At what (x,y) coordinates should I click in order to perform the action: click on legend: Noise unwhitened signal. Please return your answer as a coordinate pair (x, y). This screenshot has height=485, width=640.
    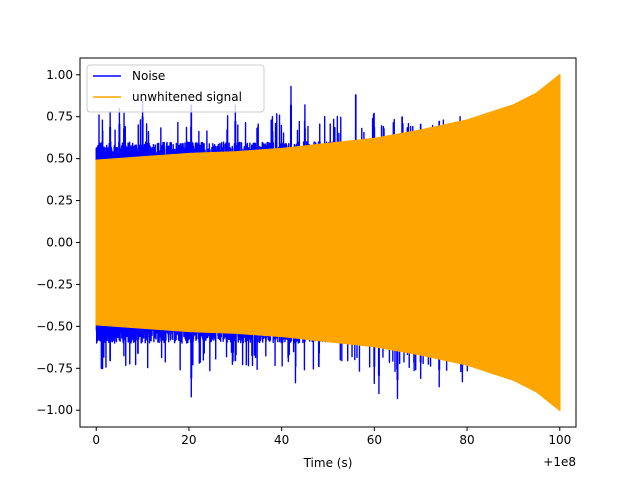
    Looking at the image, I should click on (175, 88).